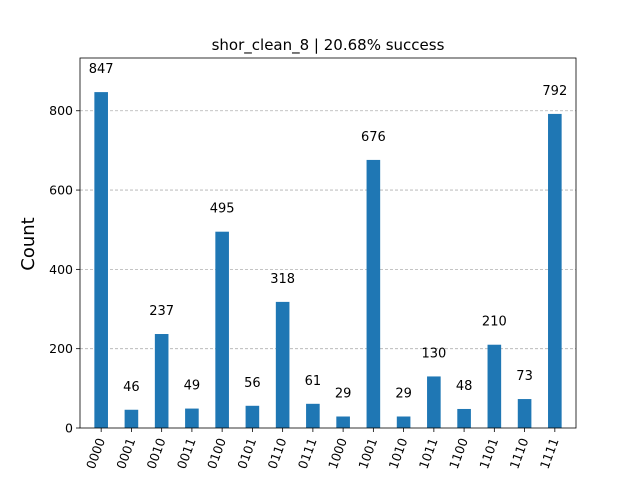 Image resolution: width=640 pixels, height=480 pixels. Describe the element at coordinates (216, 453) in the screenshot. I see `x-tick-label: 0100` at that location.